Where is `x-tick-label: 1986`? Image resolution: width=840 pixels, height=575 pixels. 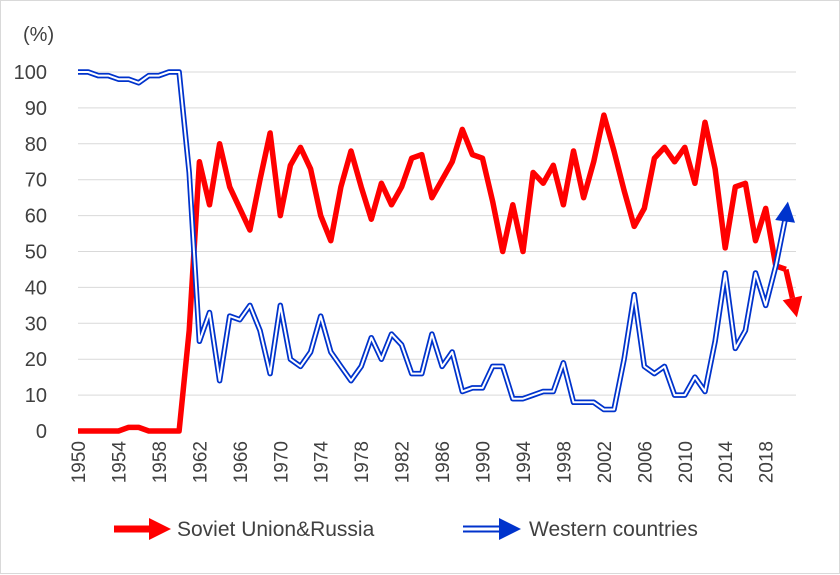 x-tick-label: 1986 is located at coordinates (443, 462).